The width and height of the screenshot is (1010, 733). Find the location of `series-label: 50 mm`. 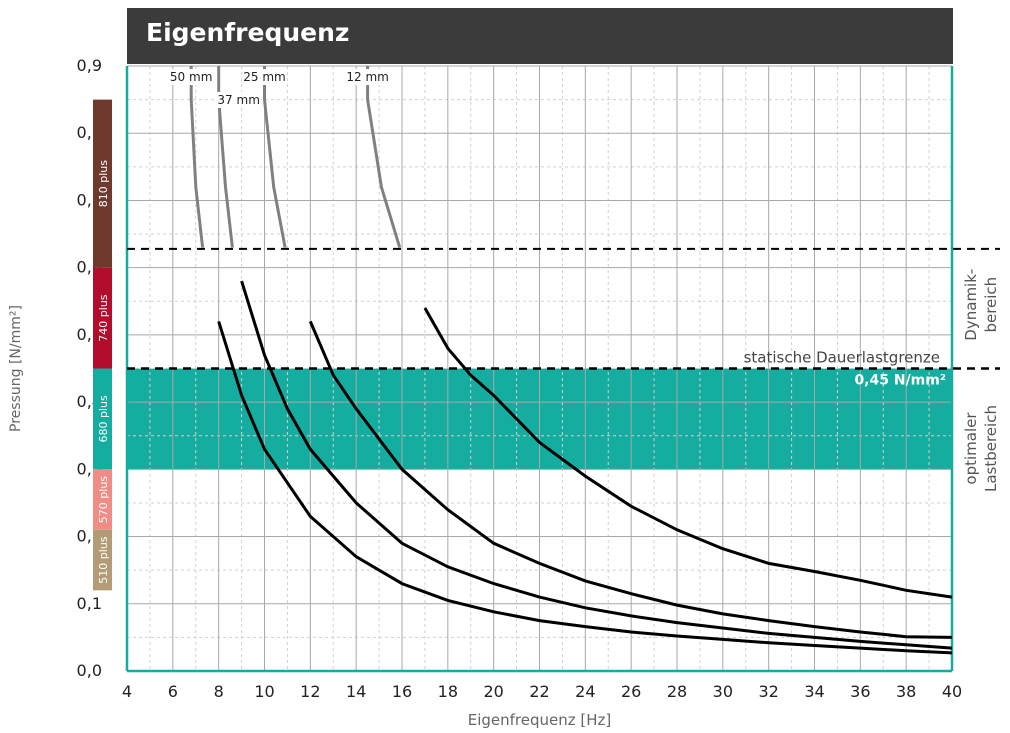

series-label: 50 mm is located at coordinates (191, 77).